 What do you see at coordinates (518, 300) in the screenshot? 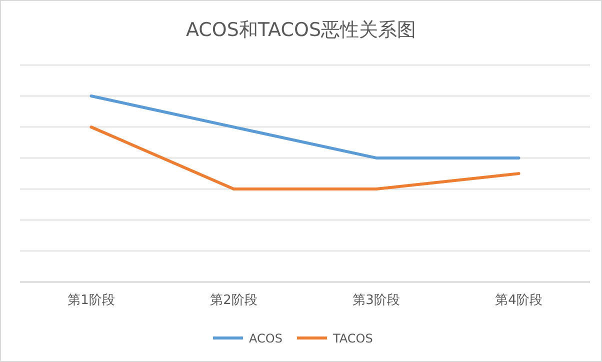
I see `x-tick-label: 第4阶段` at bounding box center [518, 300].